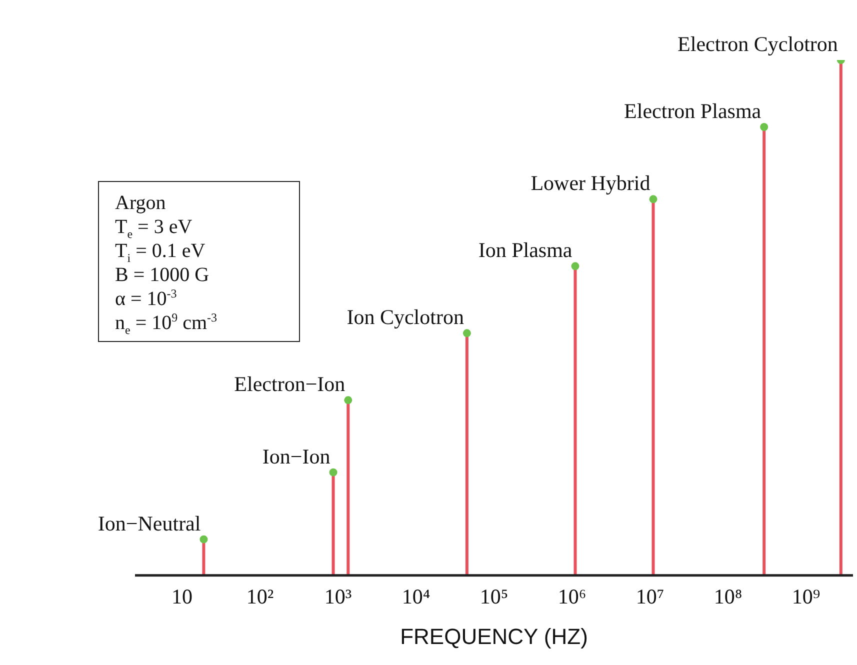 This screenshot has width=857, height=665. What do you see at coordinates (338, 596) in the screenshot?
I see `x-tick-label: 10³` at bounding box center [338, 596].